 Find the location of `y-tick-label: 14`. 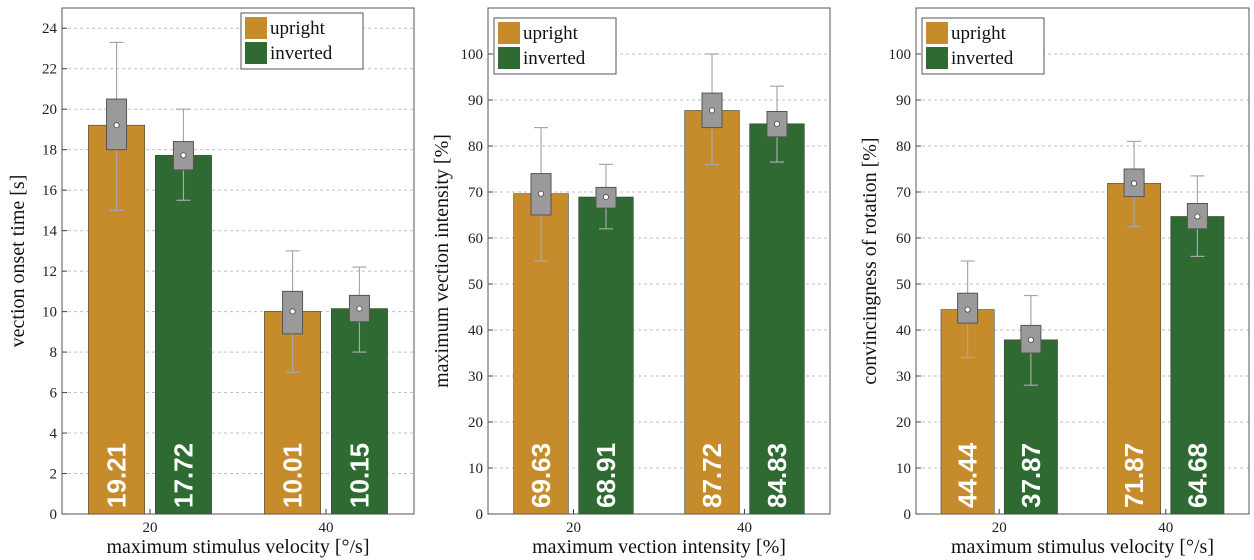

y-tick-label: 14 is located at coordinates (50, 232).